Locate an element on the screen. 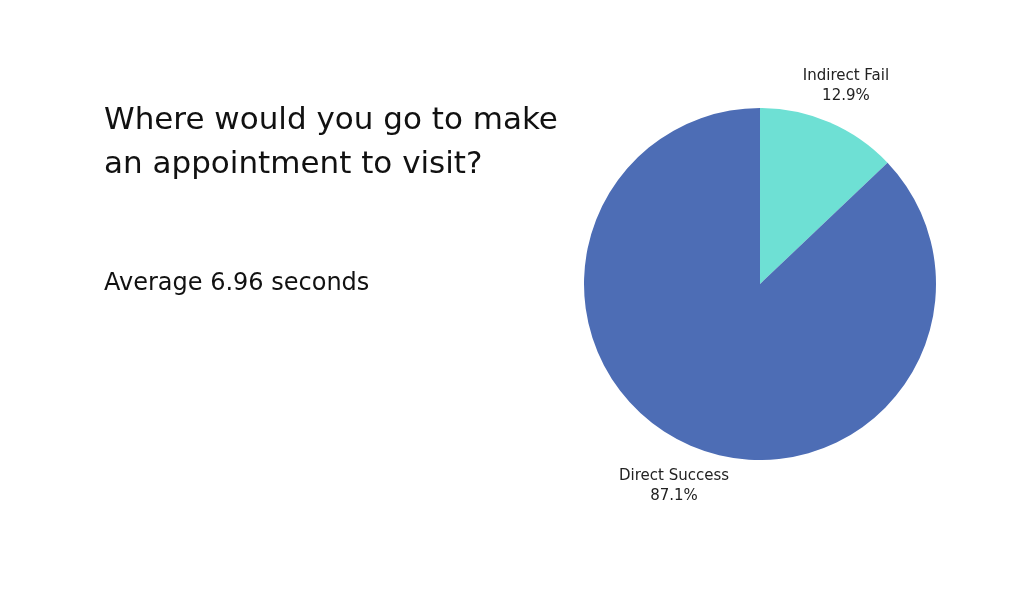  slice-label: Indirect Fail is located at coordinates (846, 74).